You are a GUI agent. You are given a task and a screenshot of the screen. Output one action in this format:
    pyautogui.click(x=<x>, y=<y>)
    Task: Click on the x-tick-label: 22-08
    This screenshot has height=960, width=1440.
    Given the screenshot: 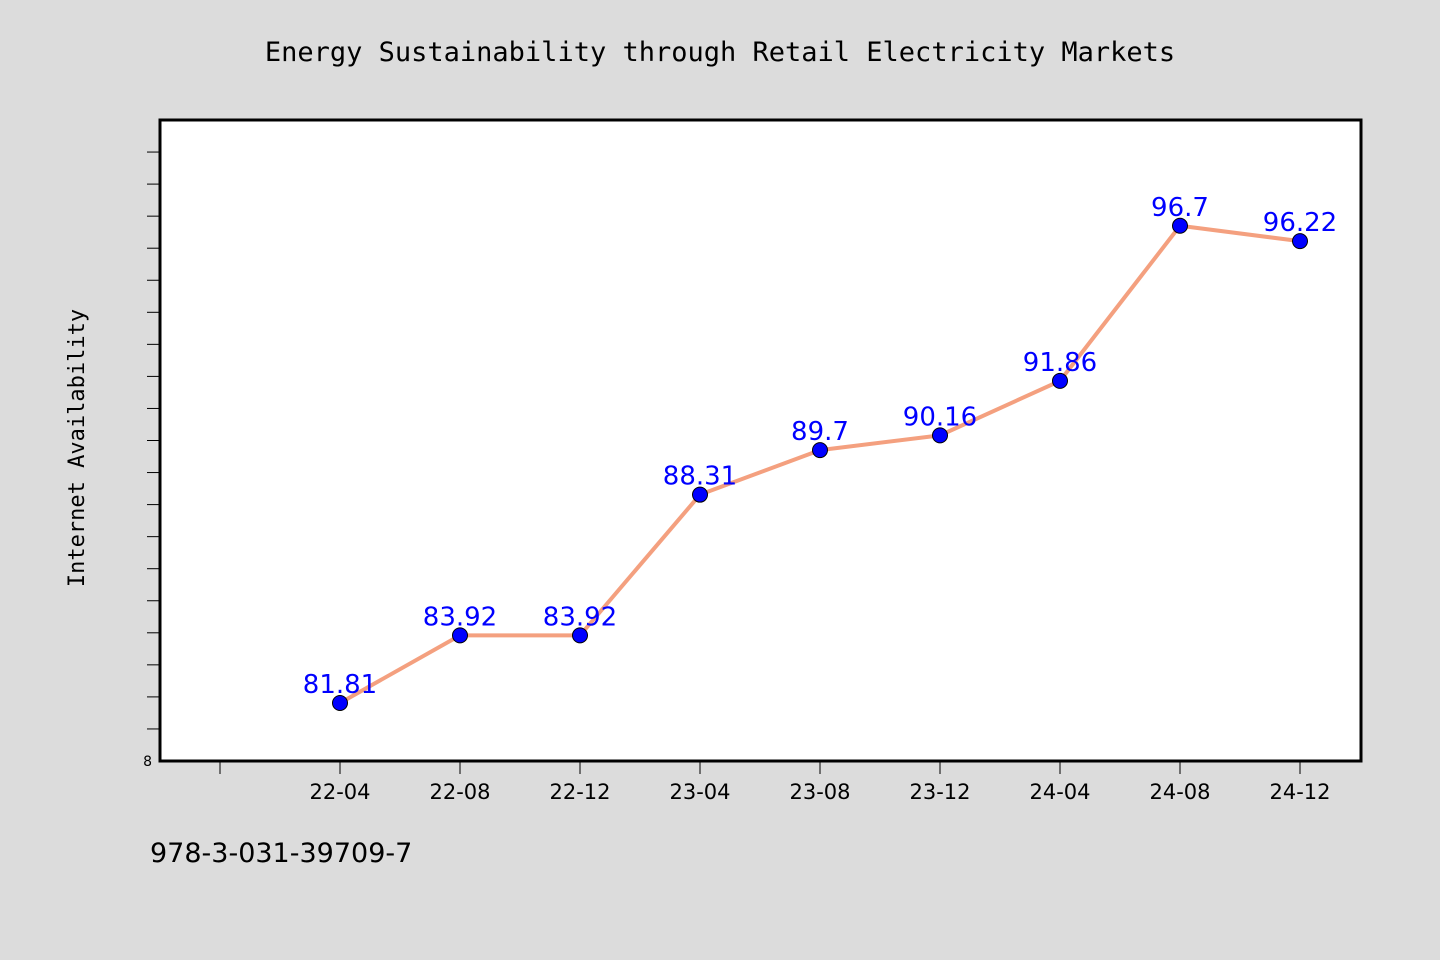 What is the action you would take?
    pyautogui.click(x=459, y=792)
    